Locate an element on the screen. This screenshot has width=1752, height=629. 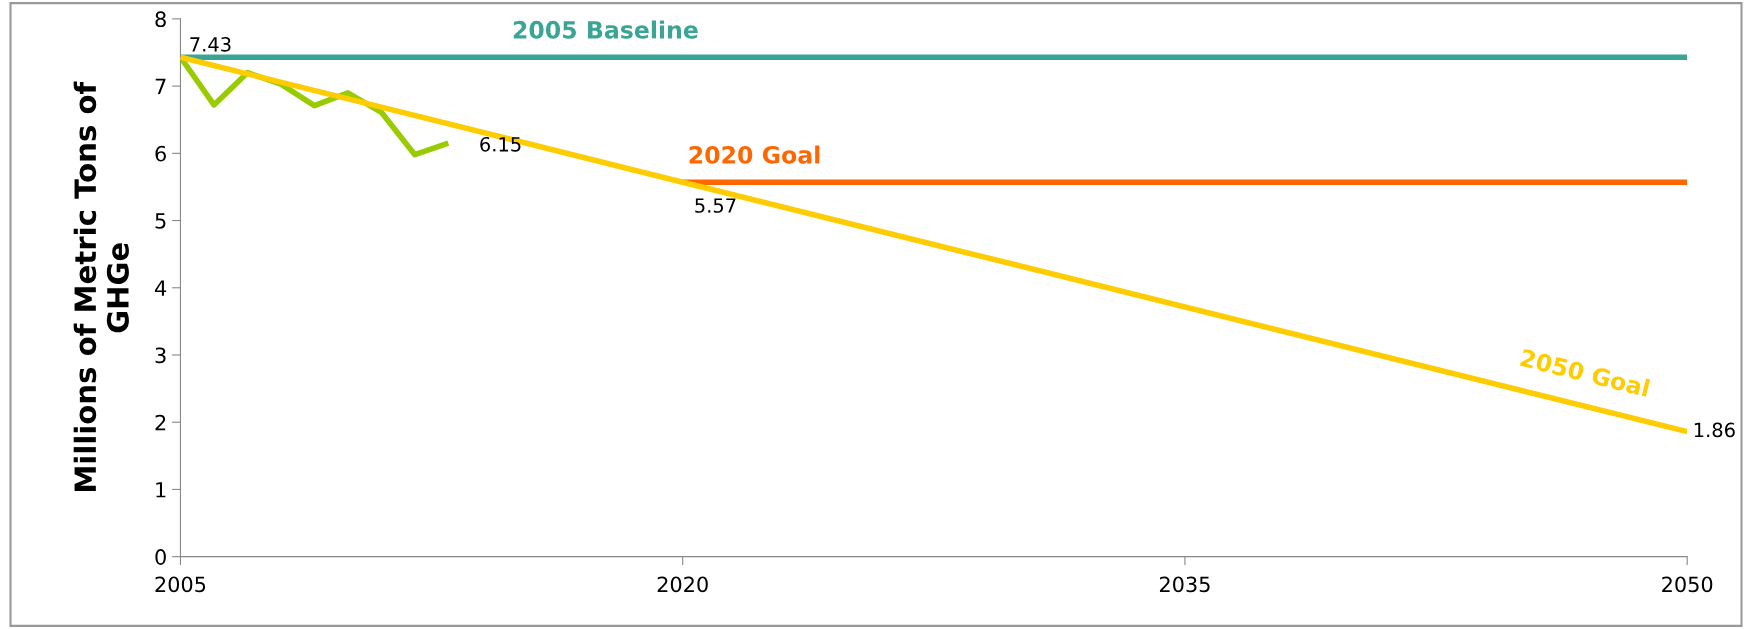
x-tick-label: 2020 is located at coordinates (682, 584).